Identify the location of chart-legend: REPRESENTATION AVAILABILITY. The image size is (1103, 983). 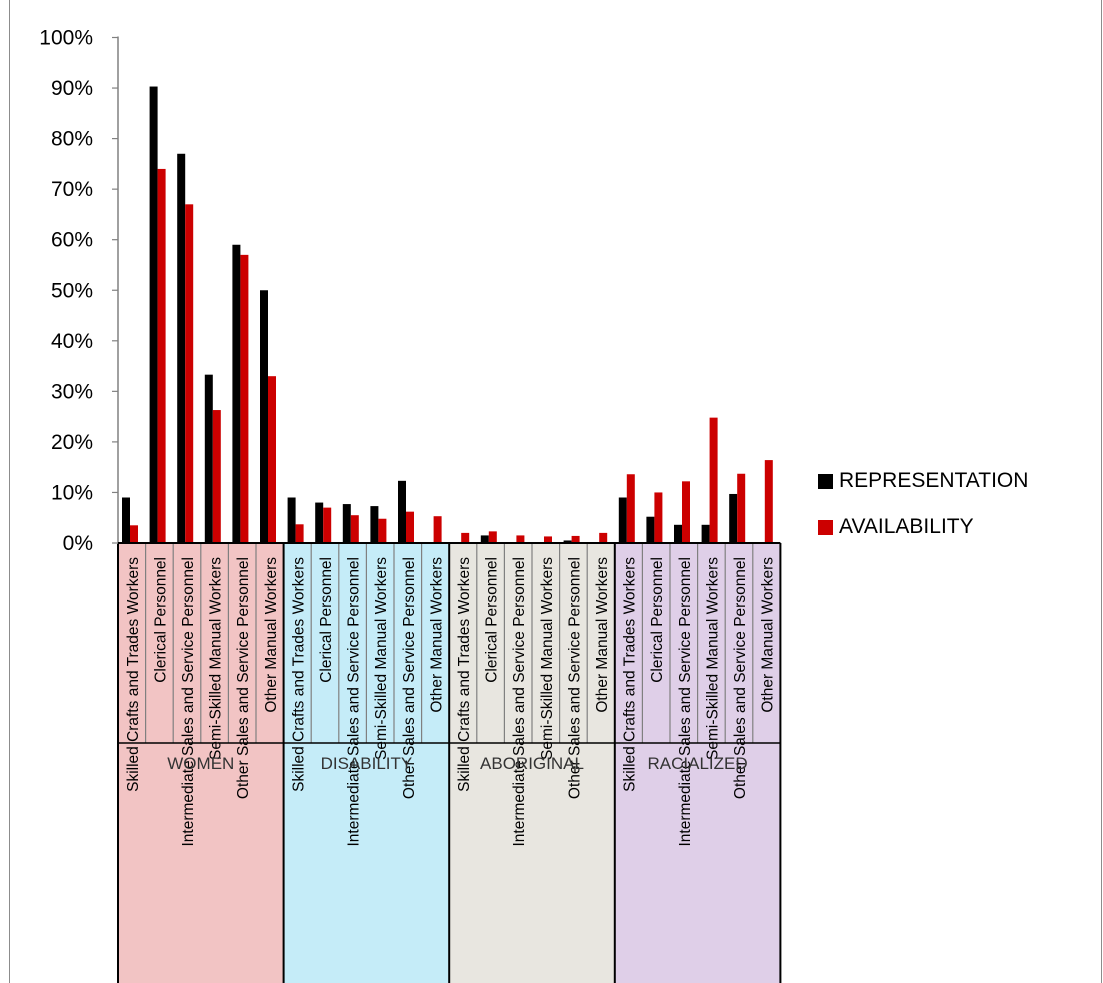
(923, 504).